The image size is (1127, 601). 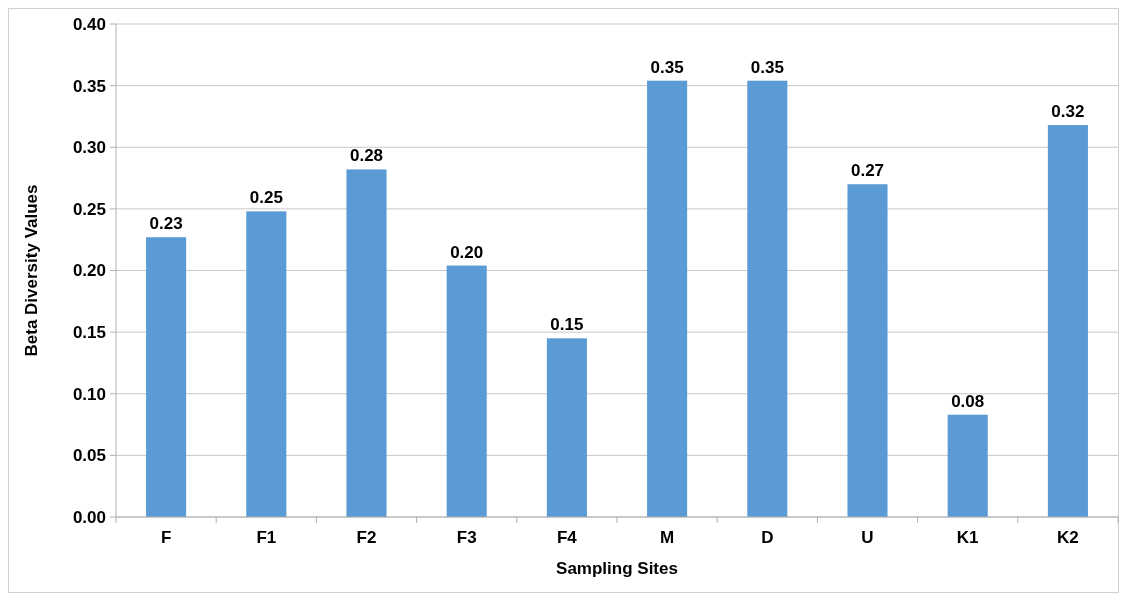 What do you see at coordinates (89, 24) in the screenshot?
I see `y-tick-label: 0.40` at bounding box center [89, 24].